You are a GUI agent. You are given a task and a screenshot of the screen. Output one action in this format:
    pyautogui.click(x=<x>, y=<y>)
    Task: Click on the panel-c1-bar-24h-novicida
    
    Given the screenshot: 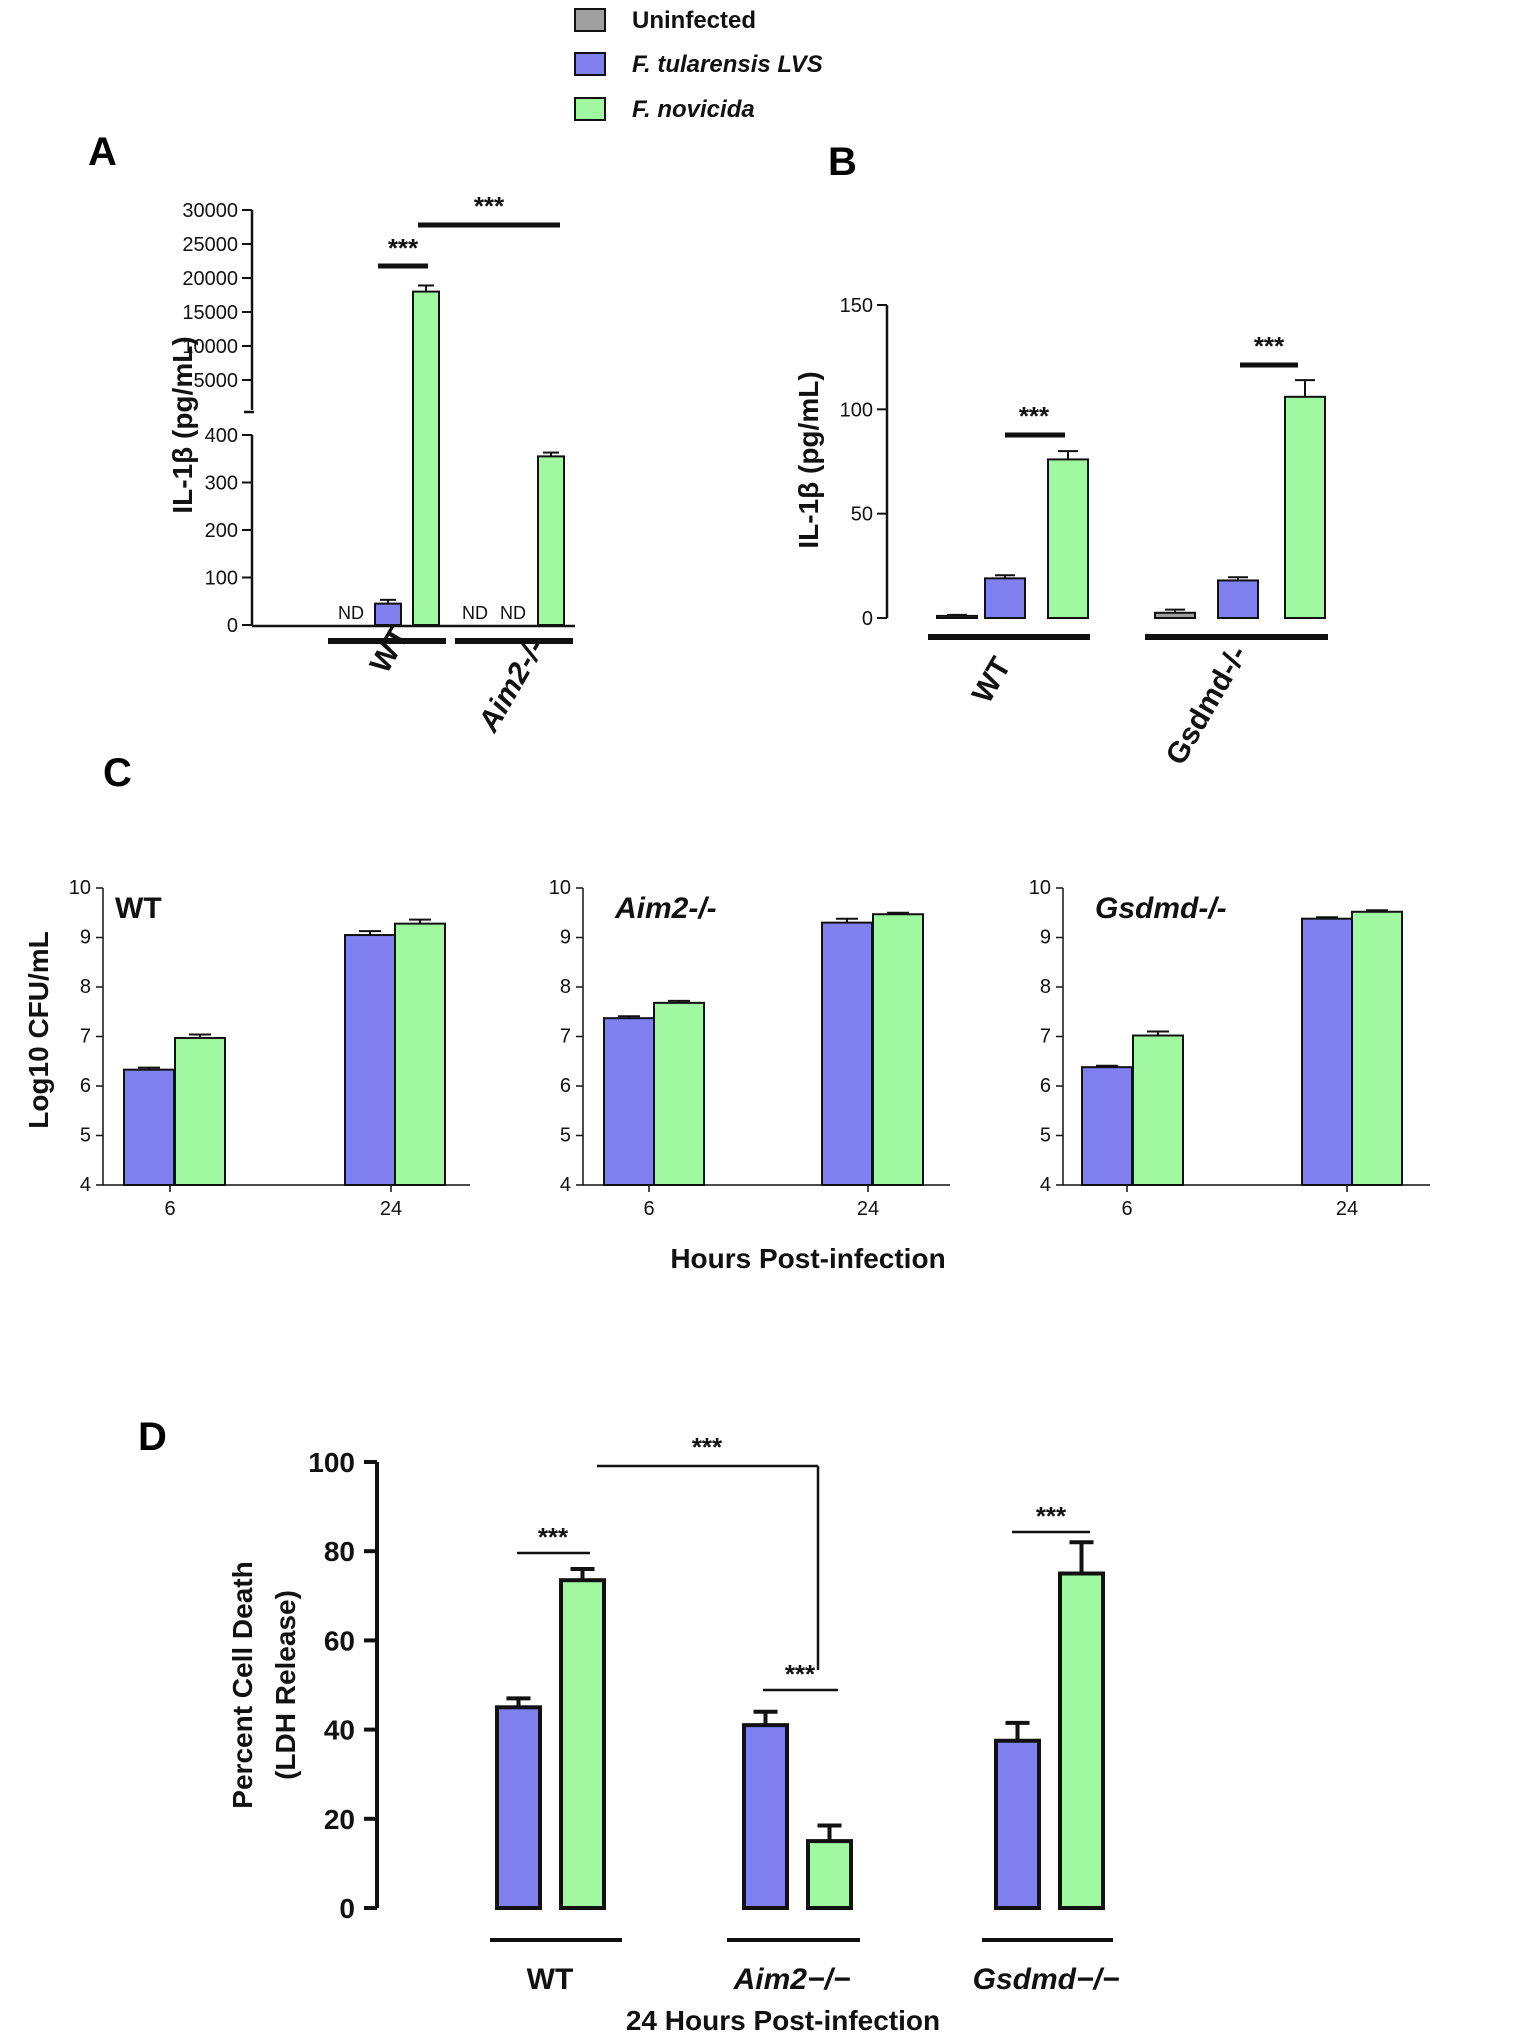 What is the action you would take?
    pyautogui.click(x=420, y=1054)
    